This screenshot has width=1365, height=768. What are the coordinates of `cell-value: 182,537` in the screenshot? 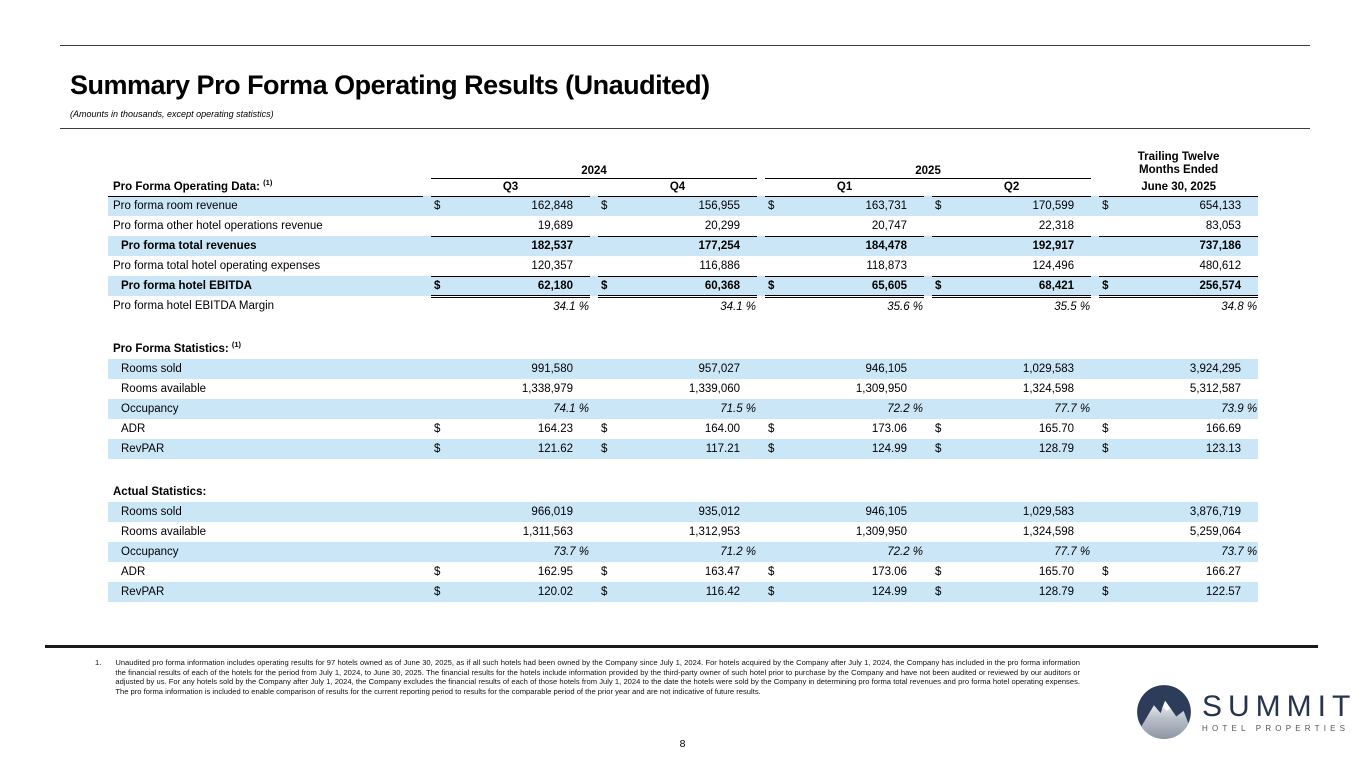 It's located at (523, 245).